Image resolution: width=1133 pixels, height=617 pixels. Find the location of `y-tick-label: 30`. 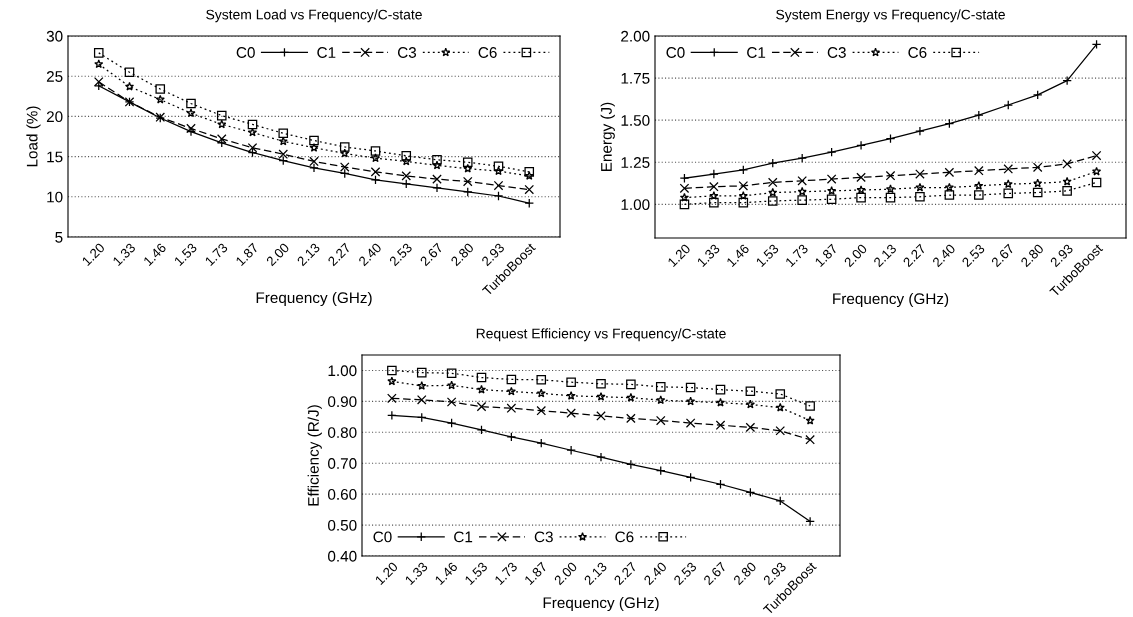

y-tick-label: 30 is located at coordinates (54, 36).